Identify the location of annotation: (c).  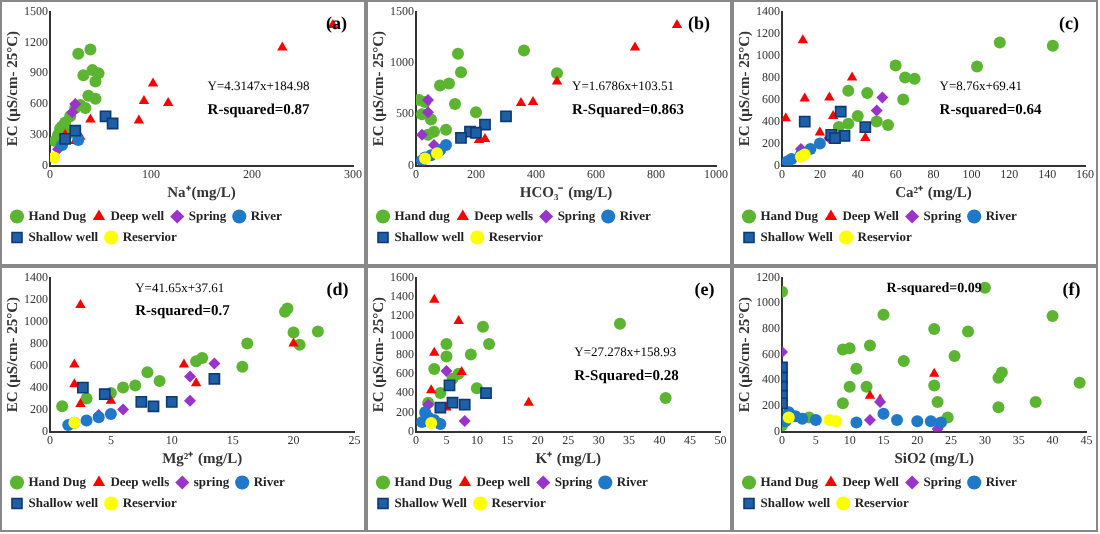
(1069, 23).